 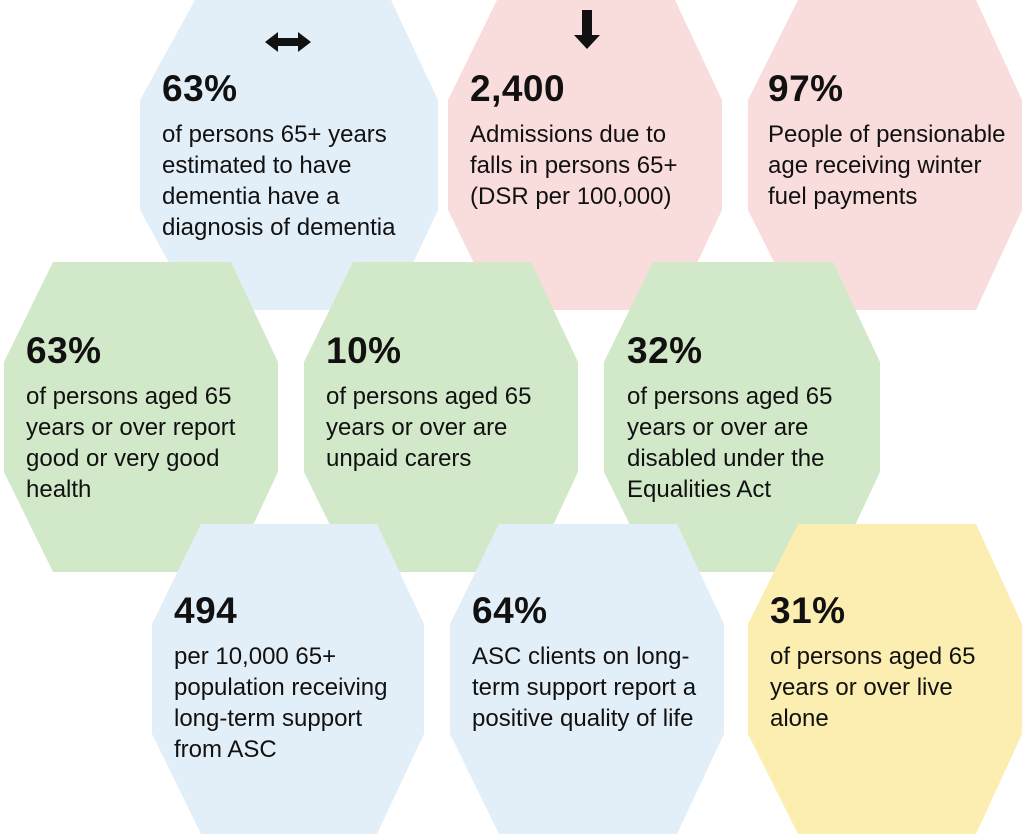 I want to click on hex-unpaid-carers, so click(x=441, y=417).